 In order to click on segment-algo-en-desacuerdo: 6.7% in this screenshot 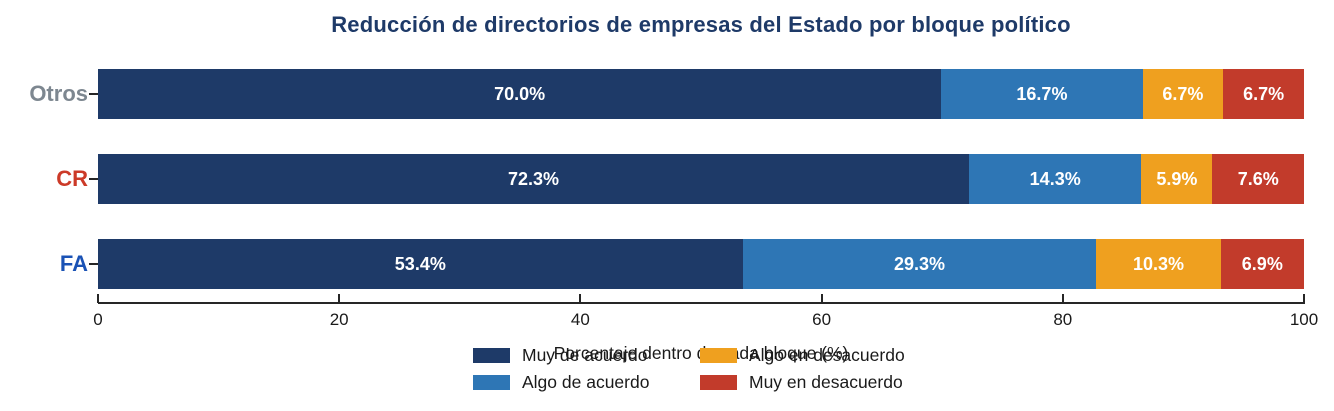, I will do `click(1183, 94)`.